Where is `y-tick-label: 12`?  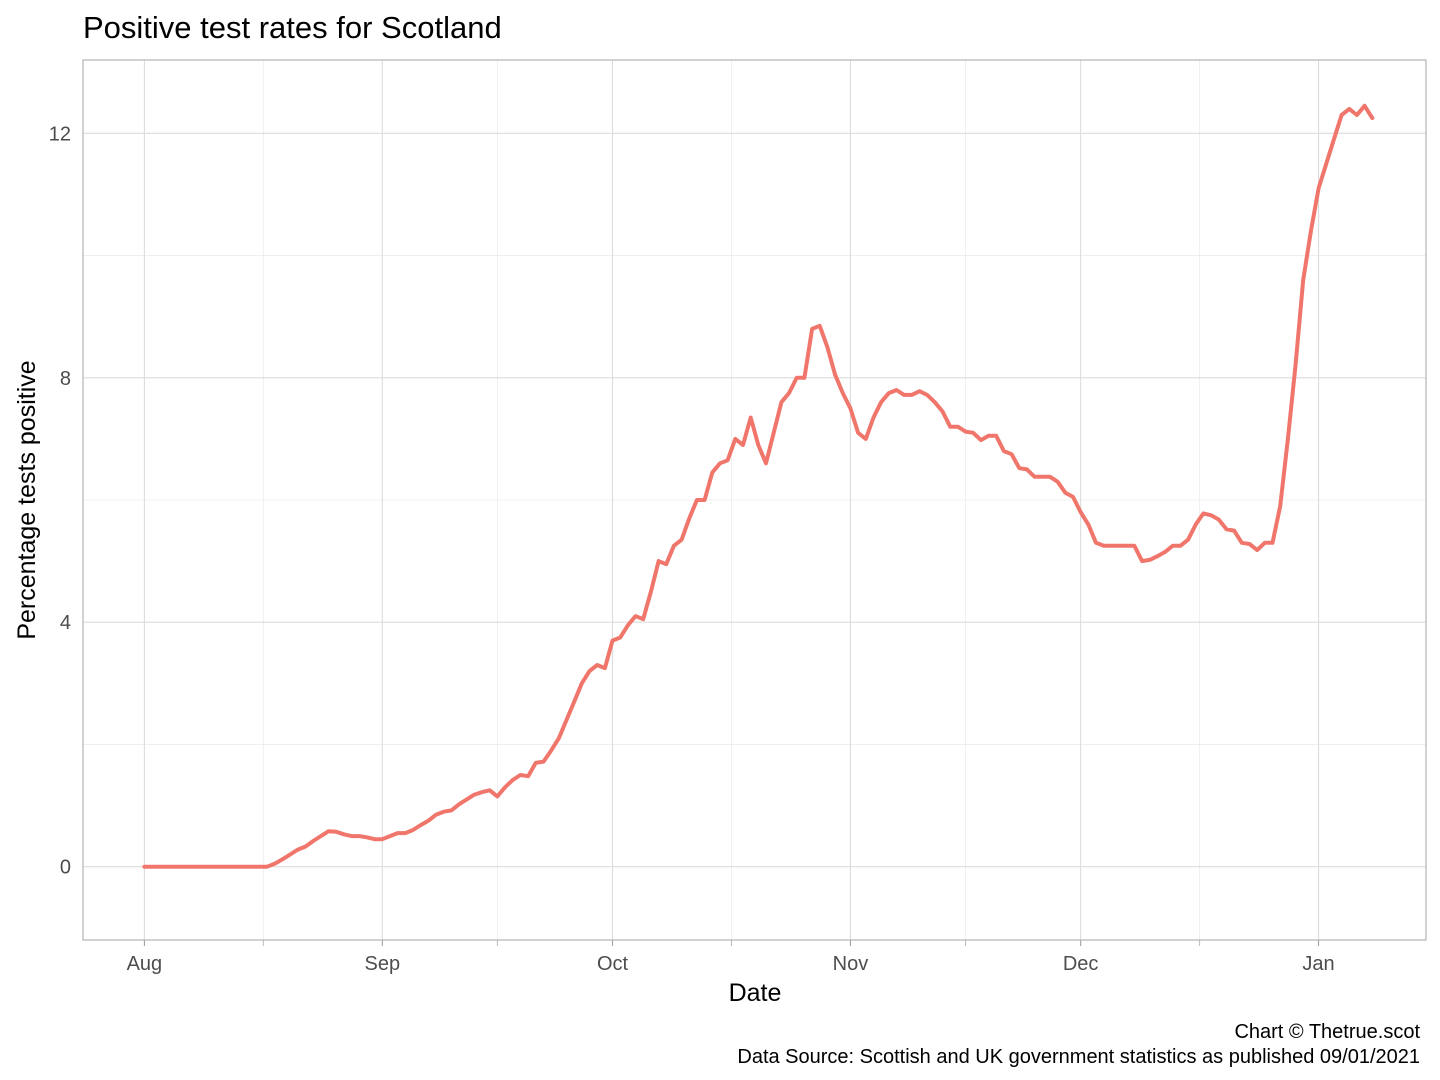
y-tick-label: 12 is located at coordinates (60, 134).